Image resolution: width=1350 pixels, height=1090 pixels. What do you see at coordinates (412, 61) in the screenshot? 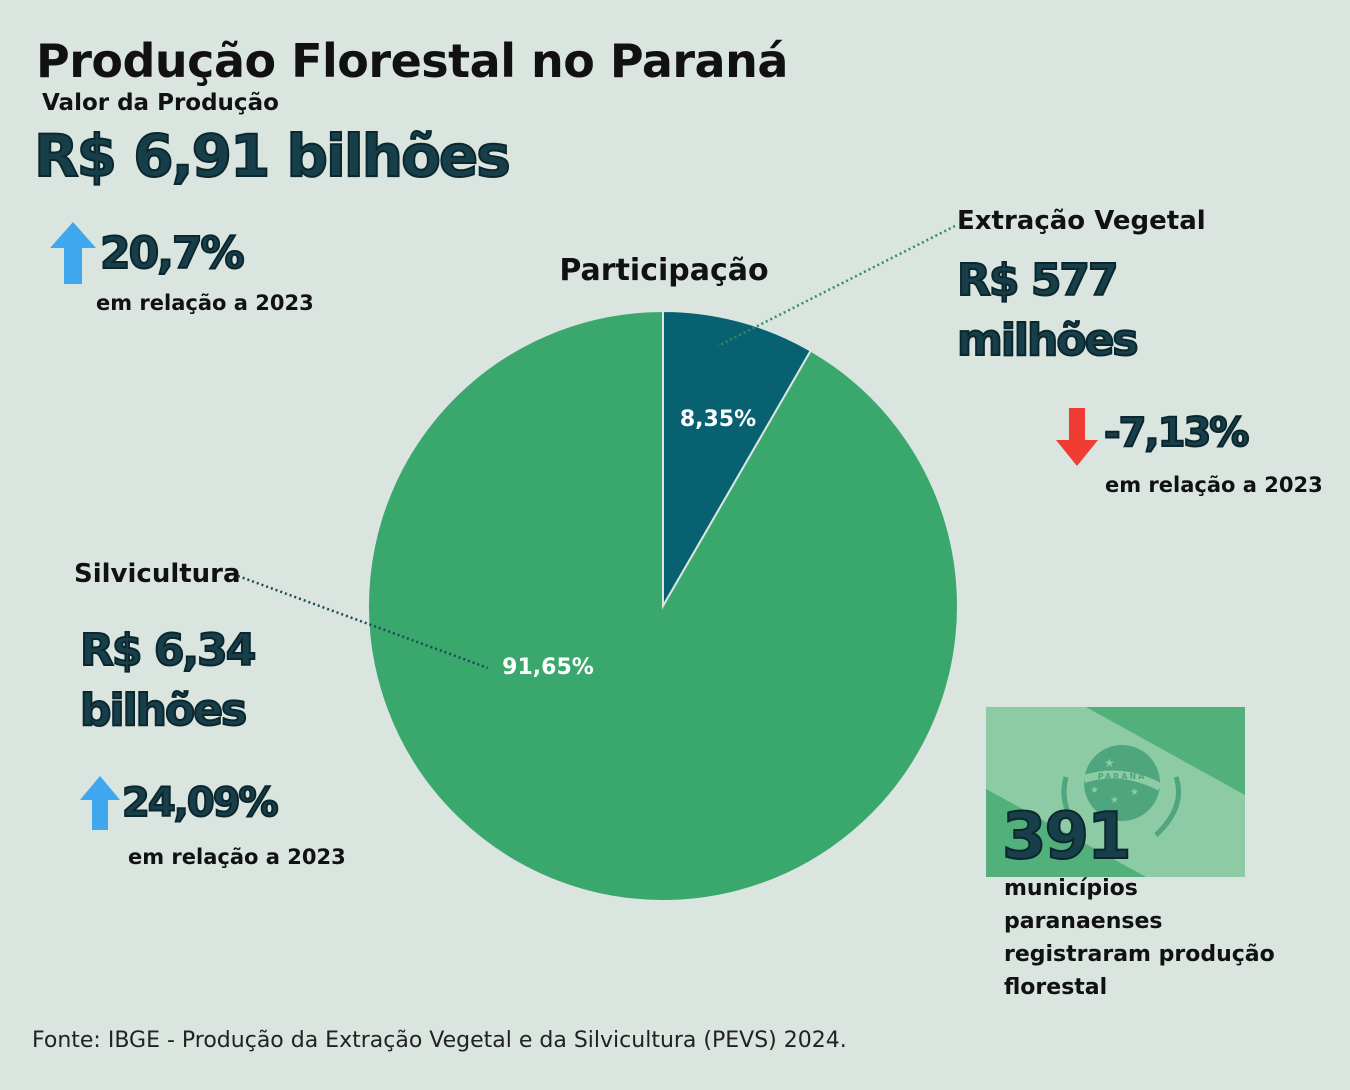
I see `page-title: Produção Florestal no Paraná` at bounding box center [412, 61].